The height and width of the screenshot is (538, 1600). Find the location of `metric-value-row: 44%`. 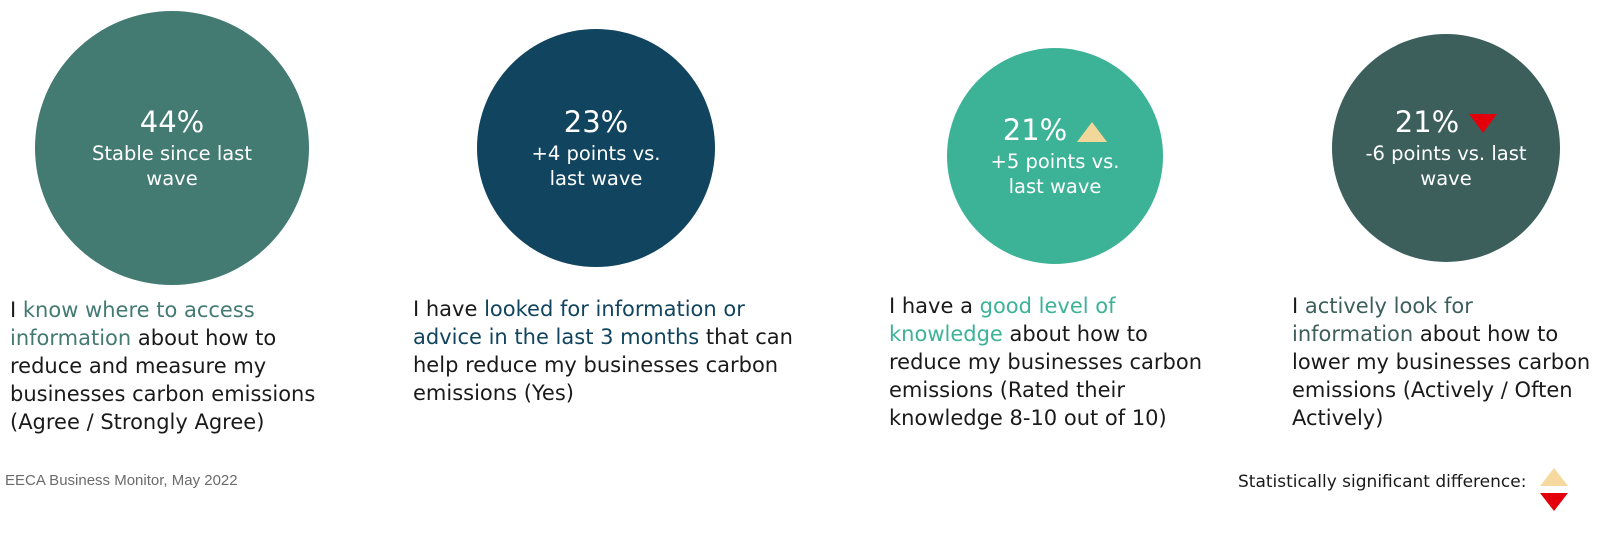

metric-value-row: 44% is located at coordinates (172, 122).